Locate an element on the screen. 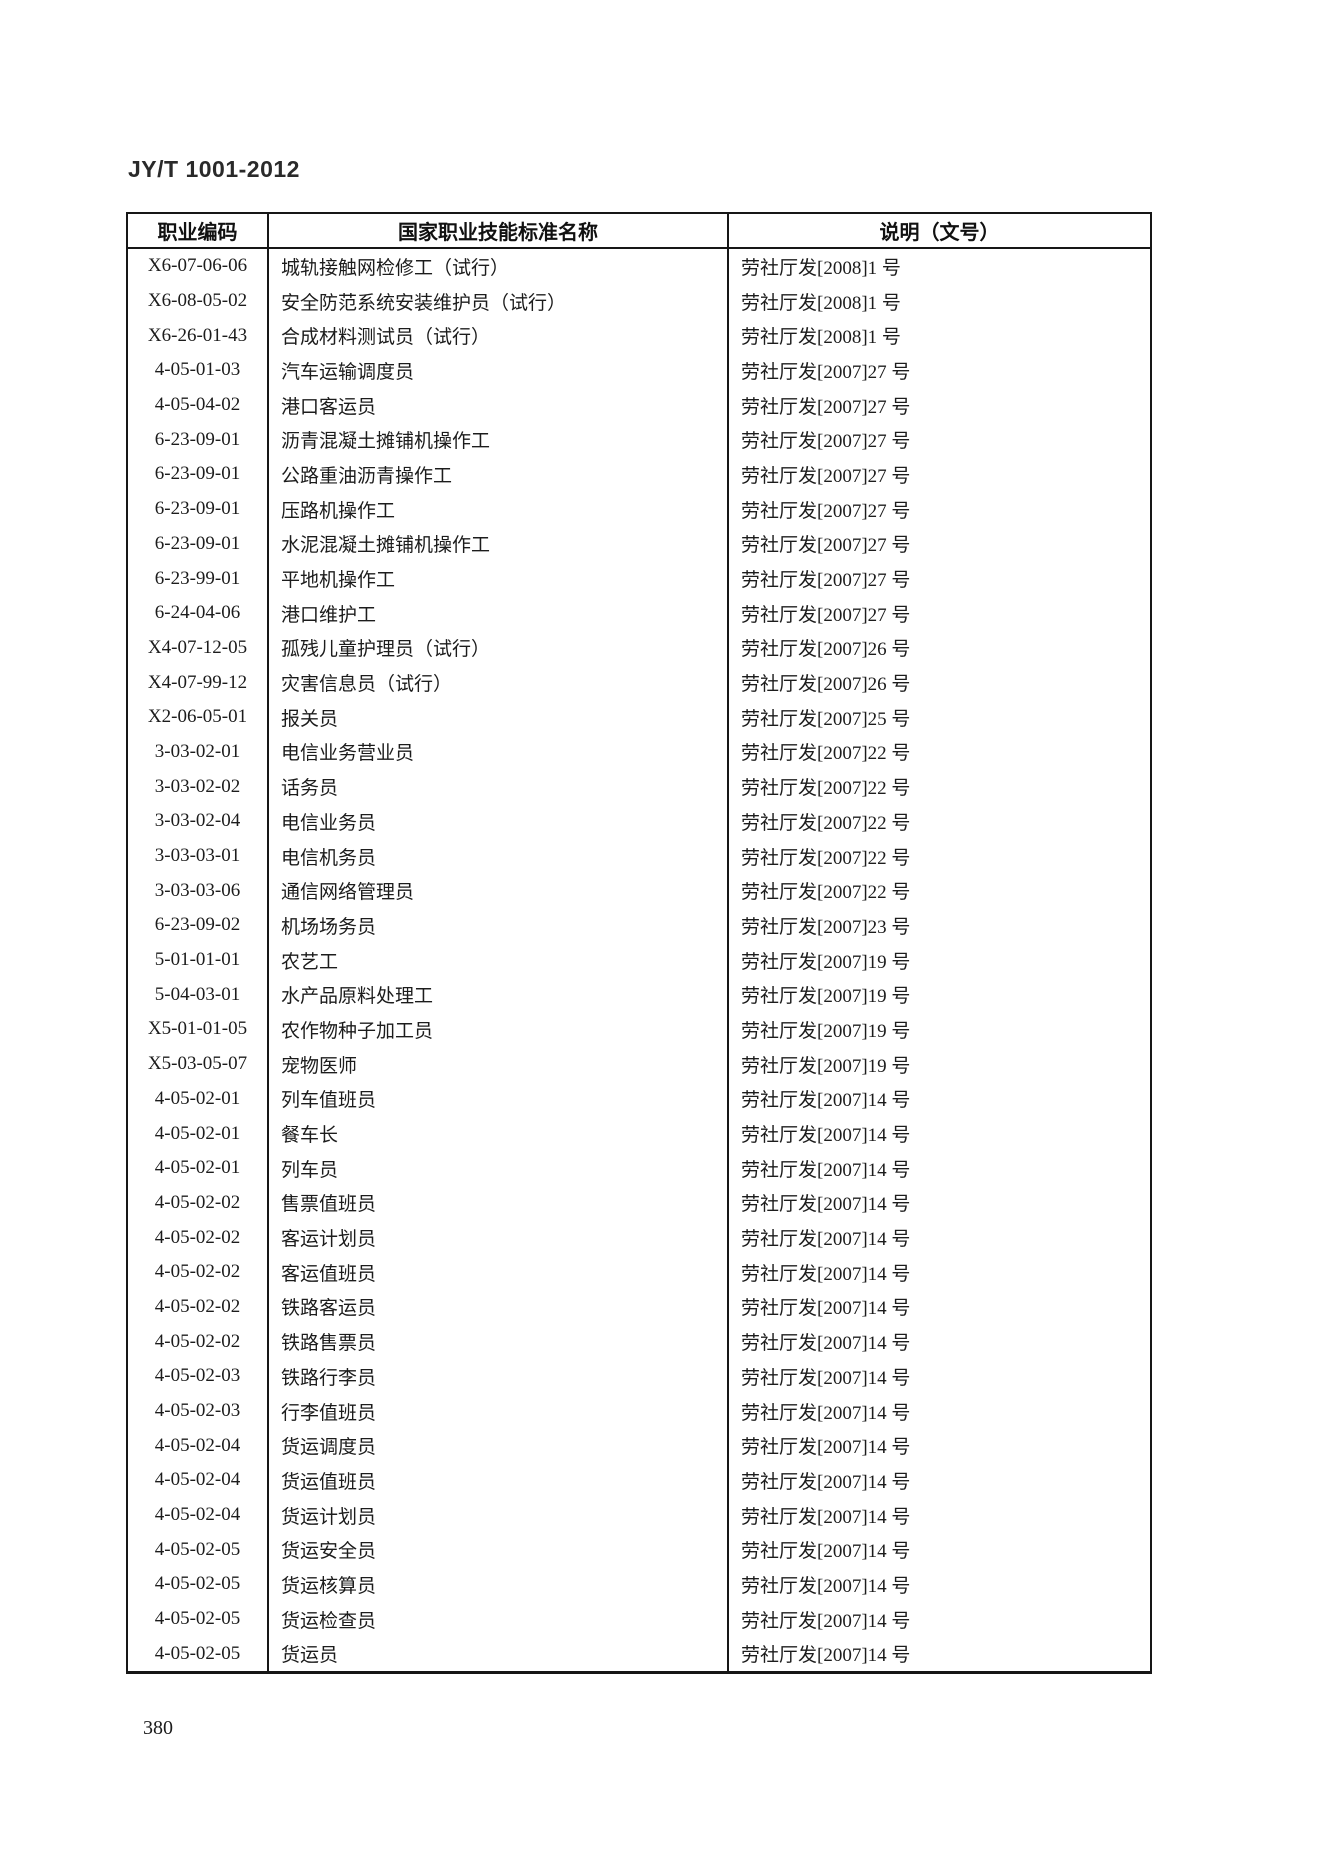 The height and width of the screenshot is (1871, 1323). occupation-code-cell: X5-03-05-07 is located at coordinates (198, 1064).